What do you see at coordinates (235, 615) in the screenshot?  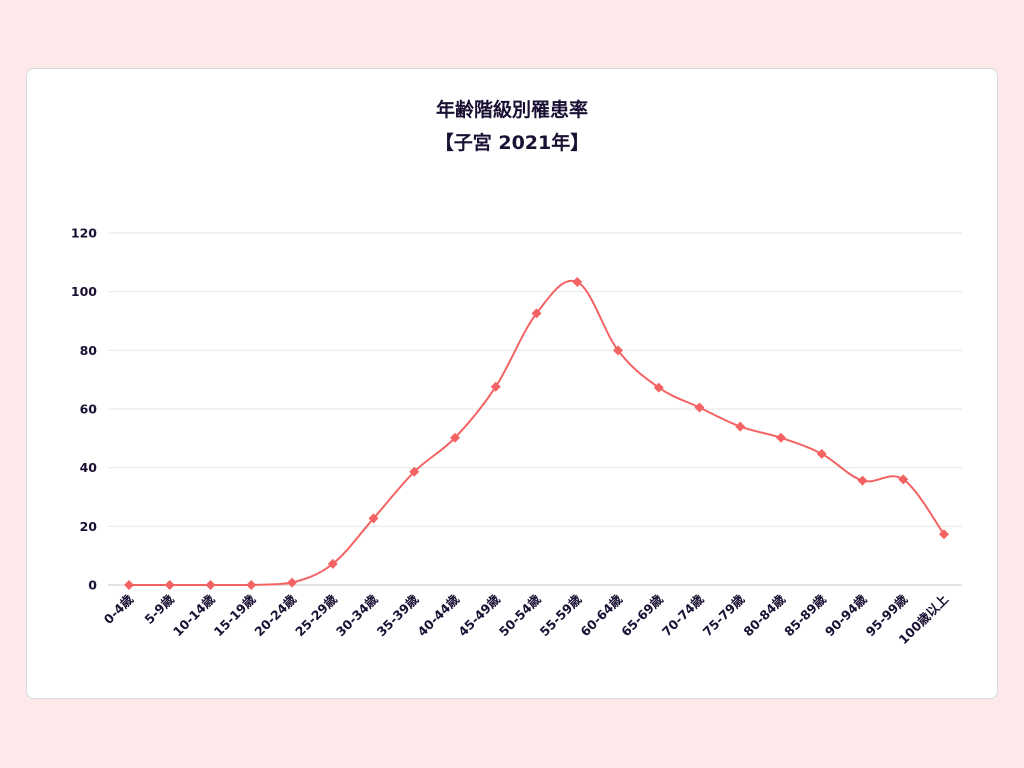 I see `x-tick-label: 15-19歳` at bounding box center [235, 615].